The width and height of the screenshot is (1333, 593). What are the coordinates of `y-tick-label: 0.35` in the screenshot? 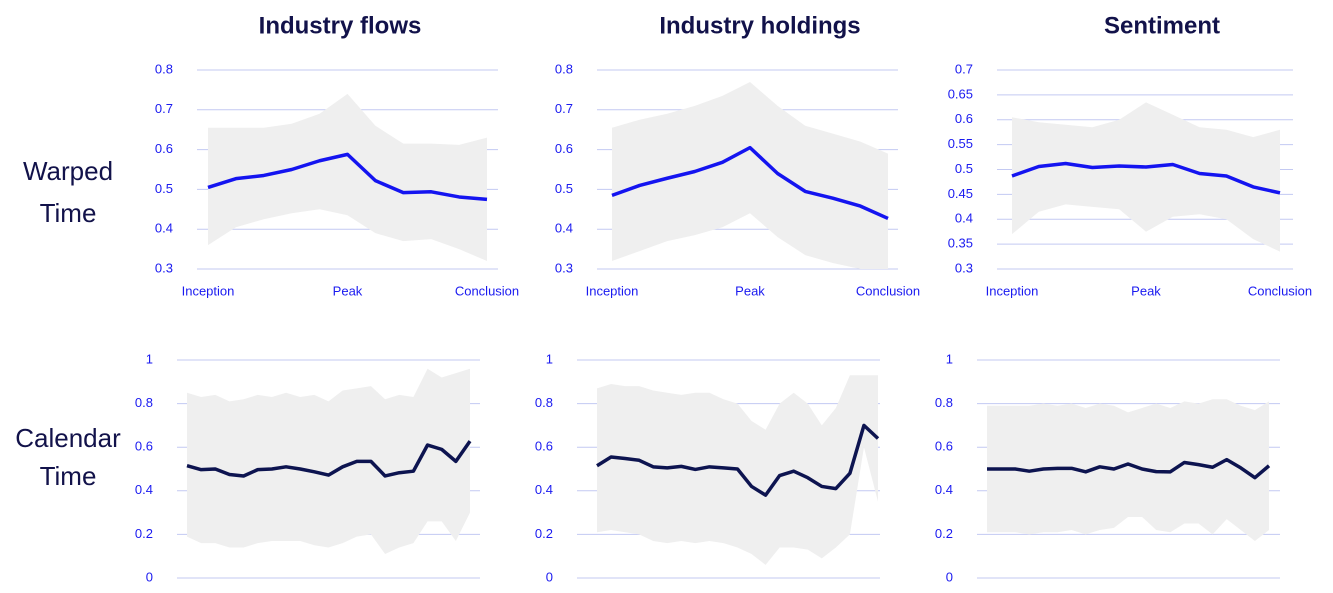 It's located at (960, 243).